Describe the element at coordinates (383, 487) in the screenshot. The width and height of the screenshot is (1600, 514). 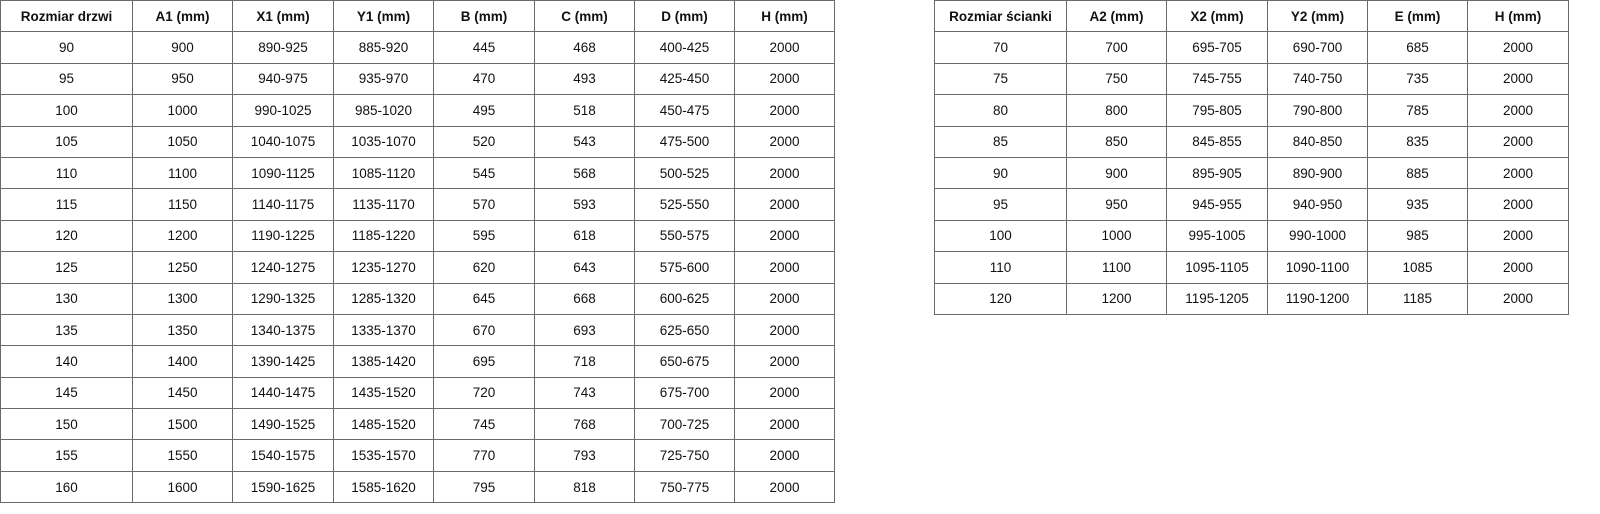
I see `table-cell: 1585-1620` at that location.